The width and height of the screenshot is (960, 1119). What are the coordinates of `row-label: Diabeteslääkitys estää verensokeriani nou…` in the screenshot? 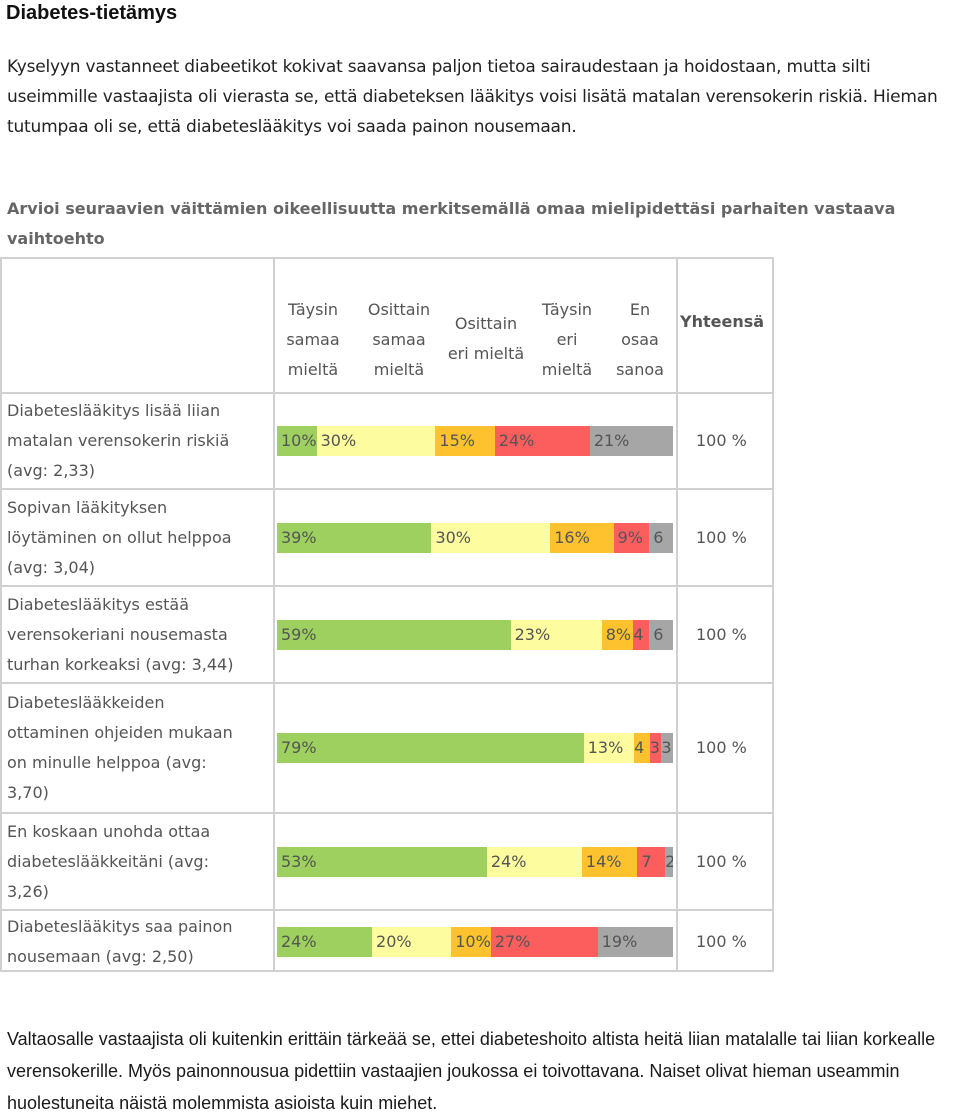 It's located at (120, 634).